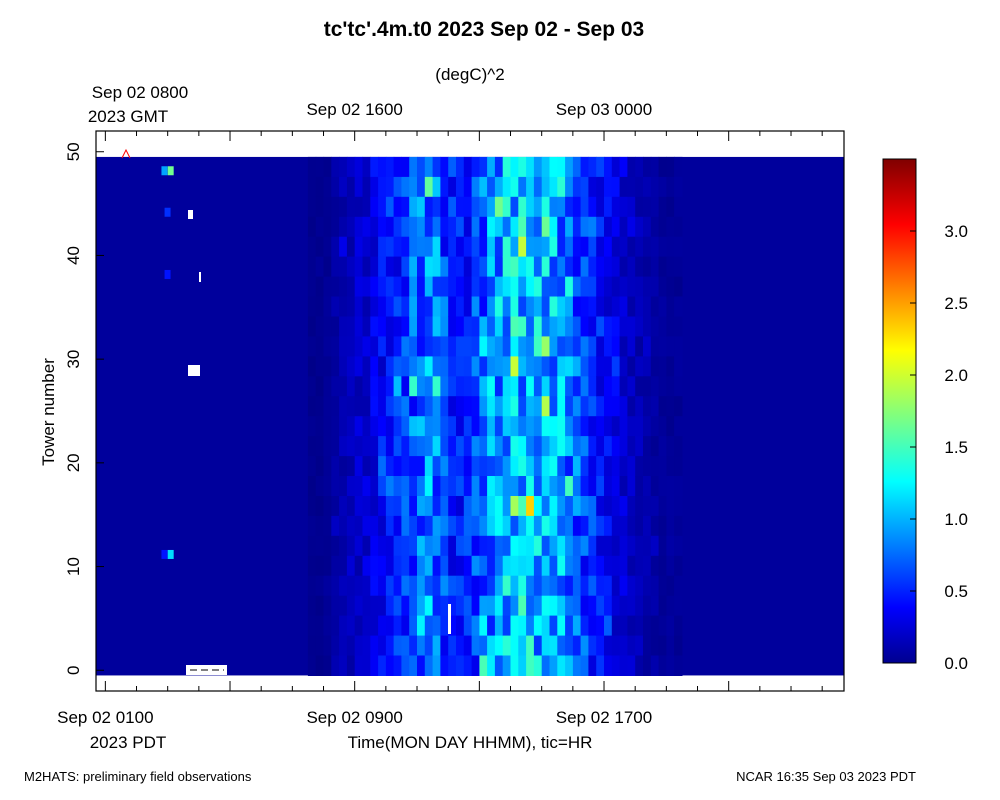 Image resolution: width=1000 pixels, height=800 pixels. Describe the element at coordinates (128, 116) in the screenshot. I see `top-start-label: 2023 GMT` at that location.